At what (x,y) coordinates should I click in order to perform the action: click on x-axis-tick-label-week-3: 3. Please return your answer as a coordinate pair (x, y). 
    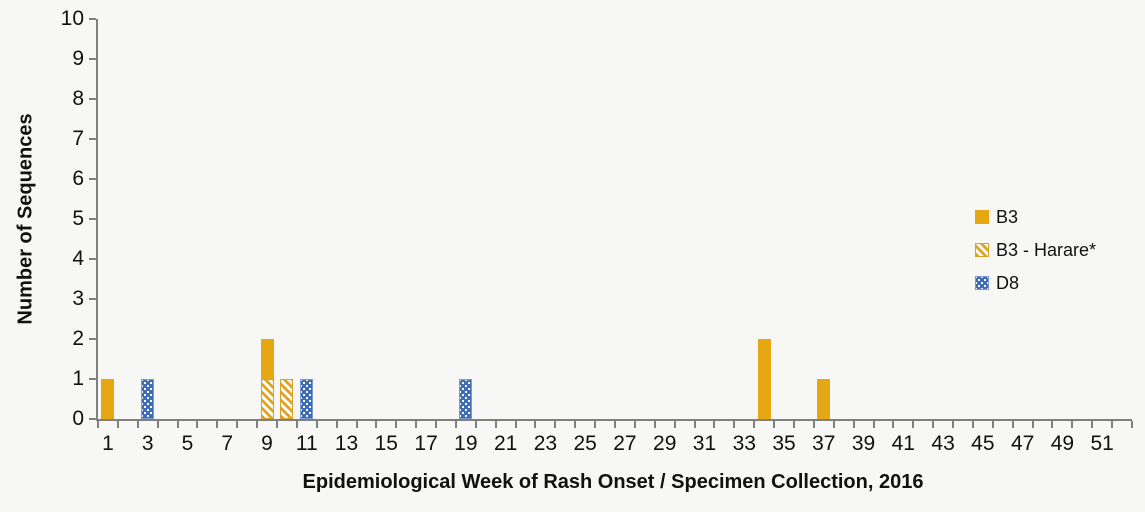
    Looking at the image, I should click on (147, 443).